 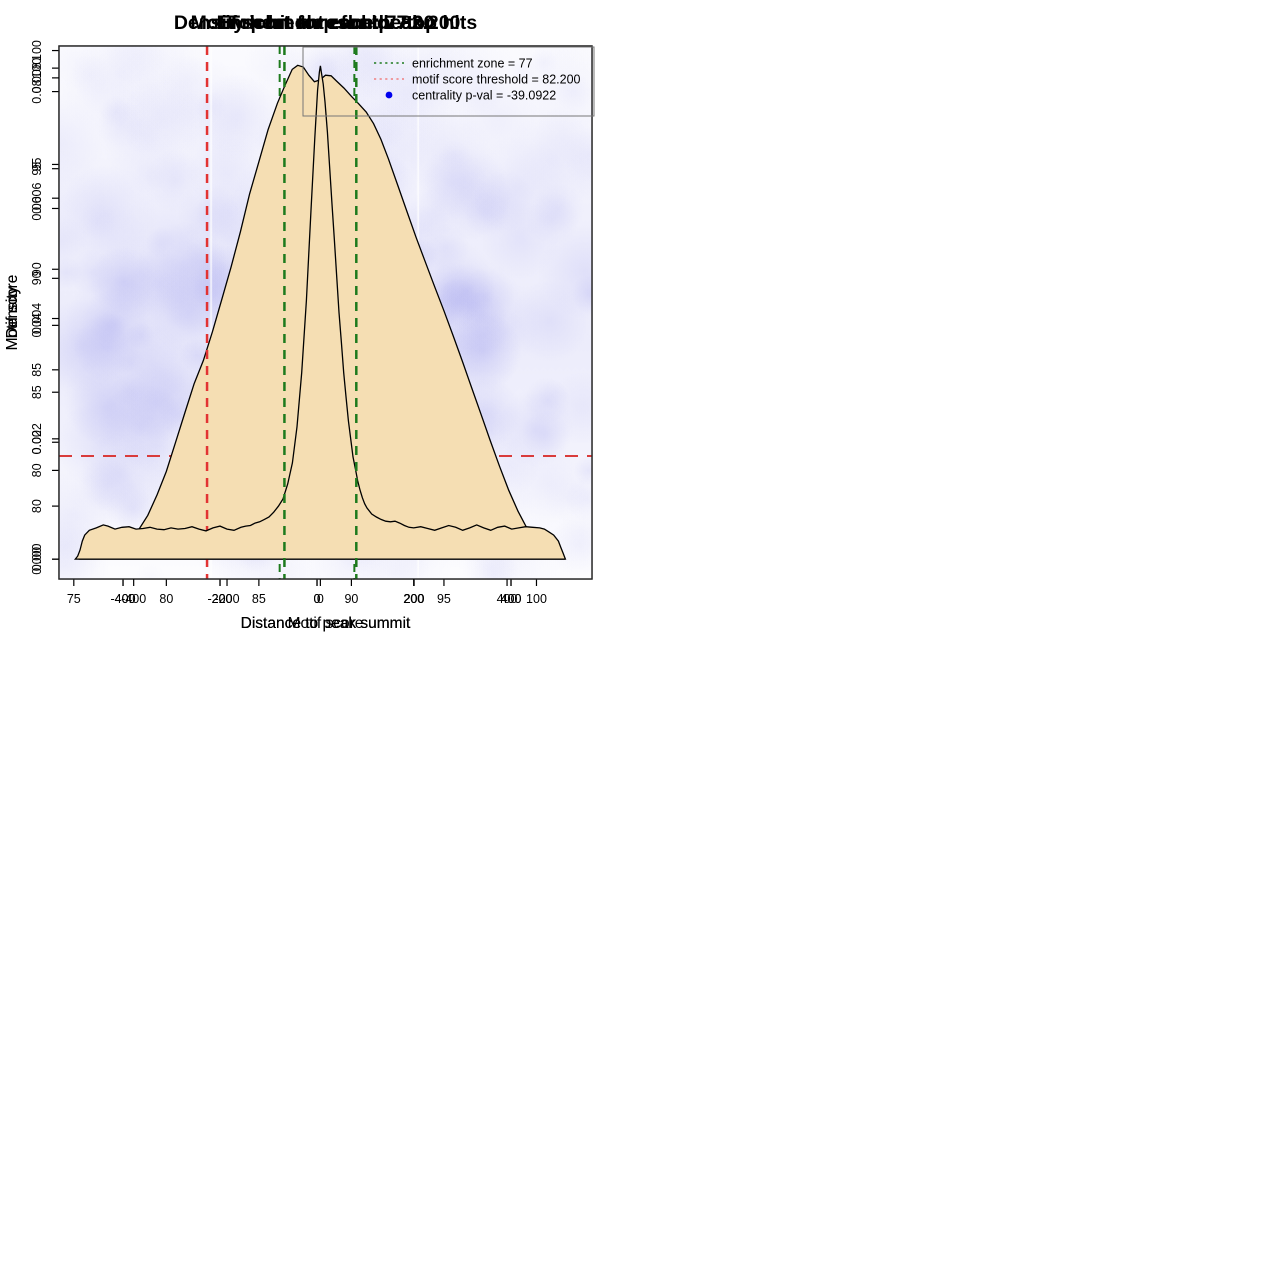 What do you see at coordinates (320, 312) in the screenshot?
I see `density-area` at bounding box center [320, 312].